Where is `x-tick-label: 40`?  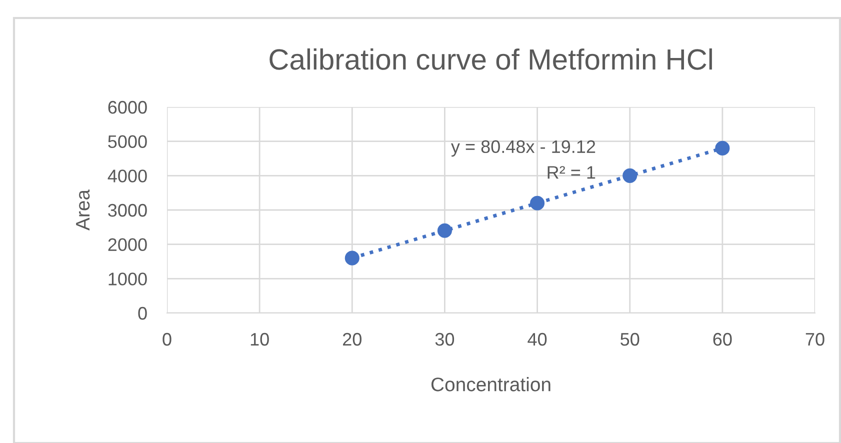 x-tick-label: 40 is located at coordinates (537, 339).